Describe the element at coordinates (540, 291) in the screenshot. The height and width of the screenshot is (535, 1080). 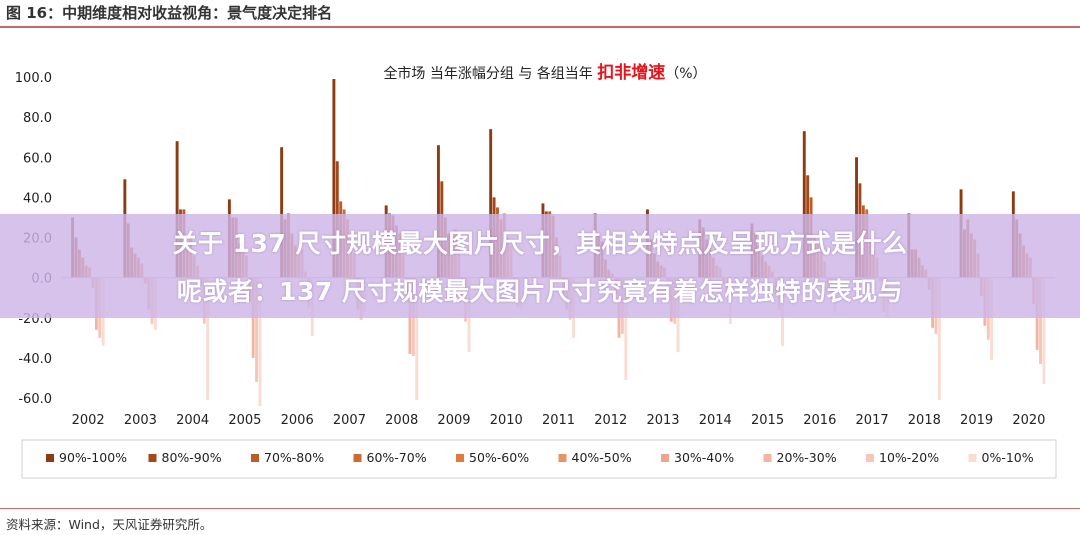
I see `overlay-text-line-2: 呢或者：137 尺寸规模最大图片尺寸究竟有着怎样独特的表现与` at that location.